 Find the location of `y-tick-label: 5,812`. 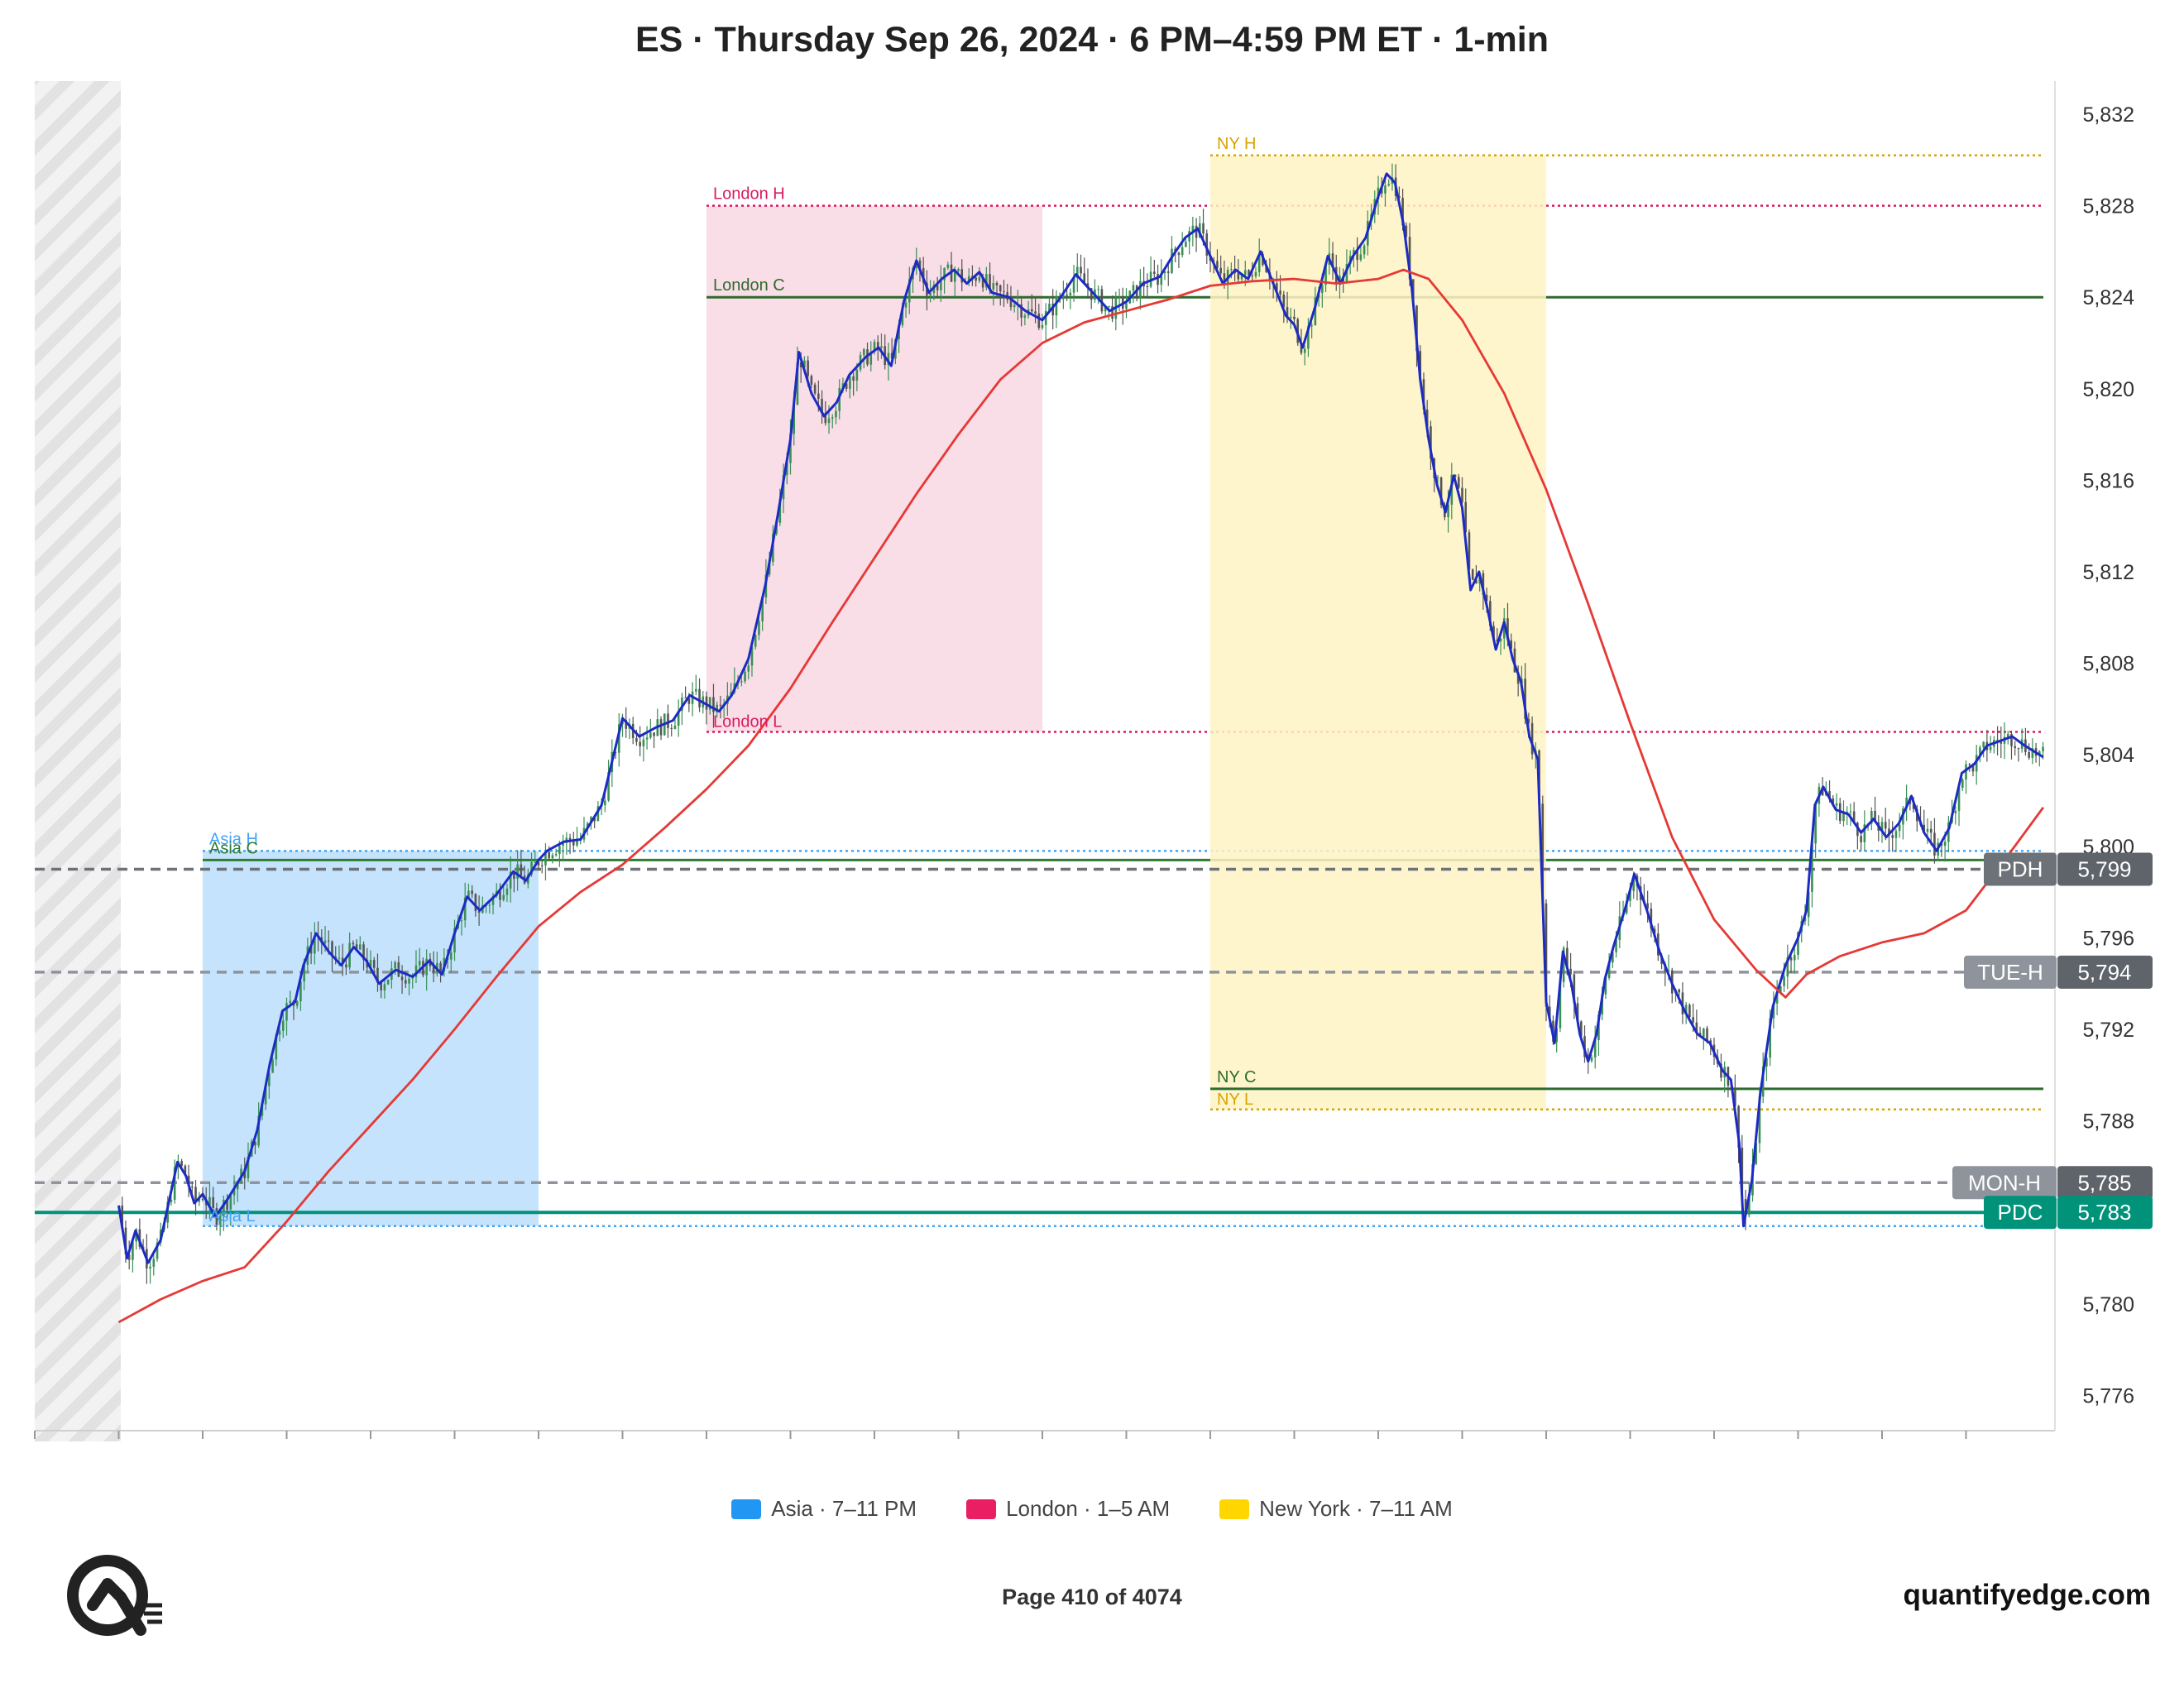

y-tick-label: 5,812 is located at coordinates (2108, 572).